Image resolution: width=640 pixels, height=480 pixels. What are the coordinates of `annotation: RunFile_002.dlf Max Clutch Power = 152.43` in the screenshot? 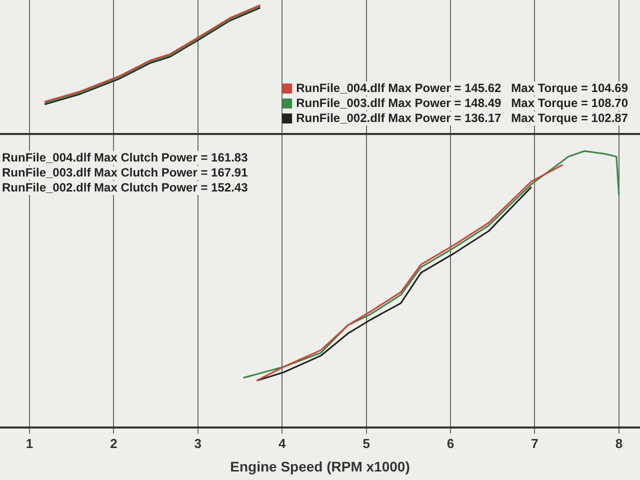 It's located at (125, 187).